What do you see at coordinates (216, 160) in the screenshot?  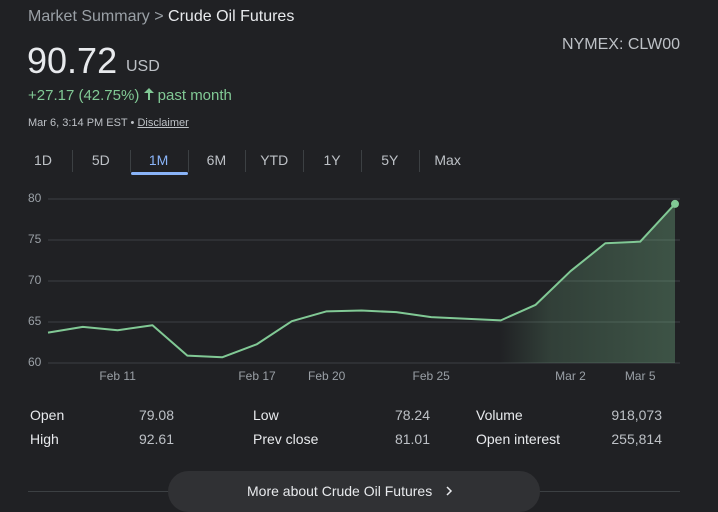 I see `tab: 6M` at bounding box center [216, 160].